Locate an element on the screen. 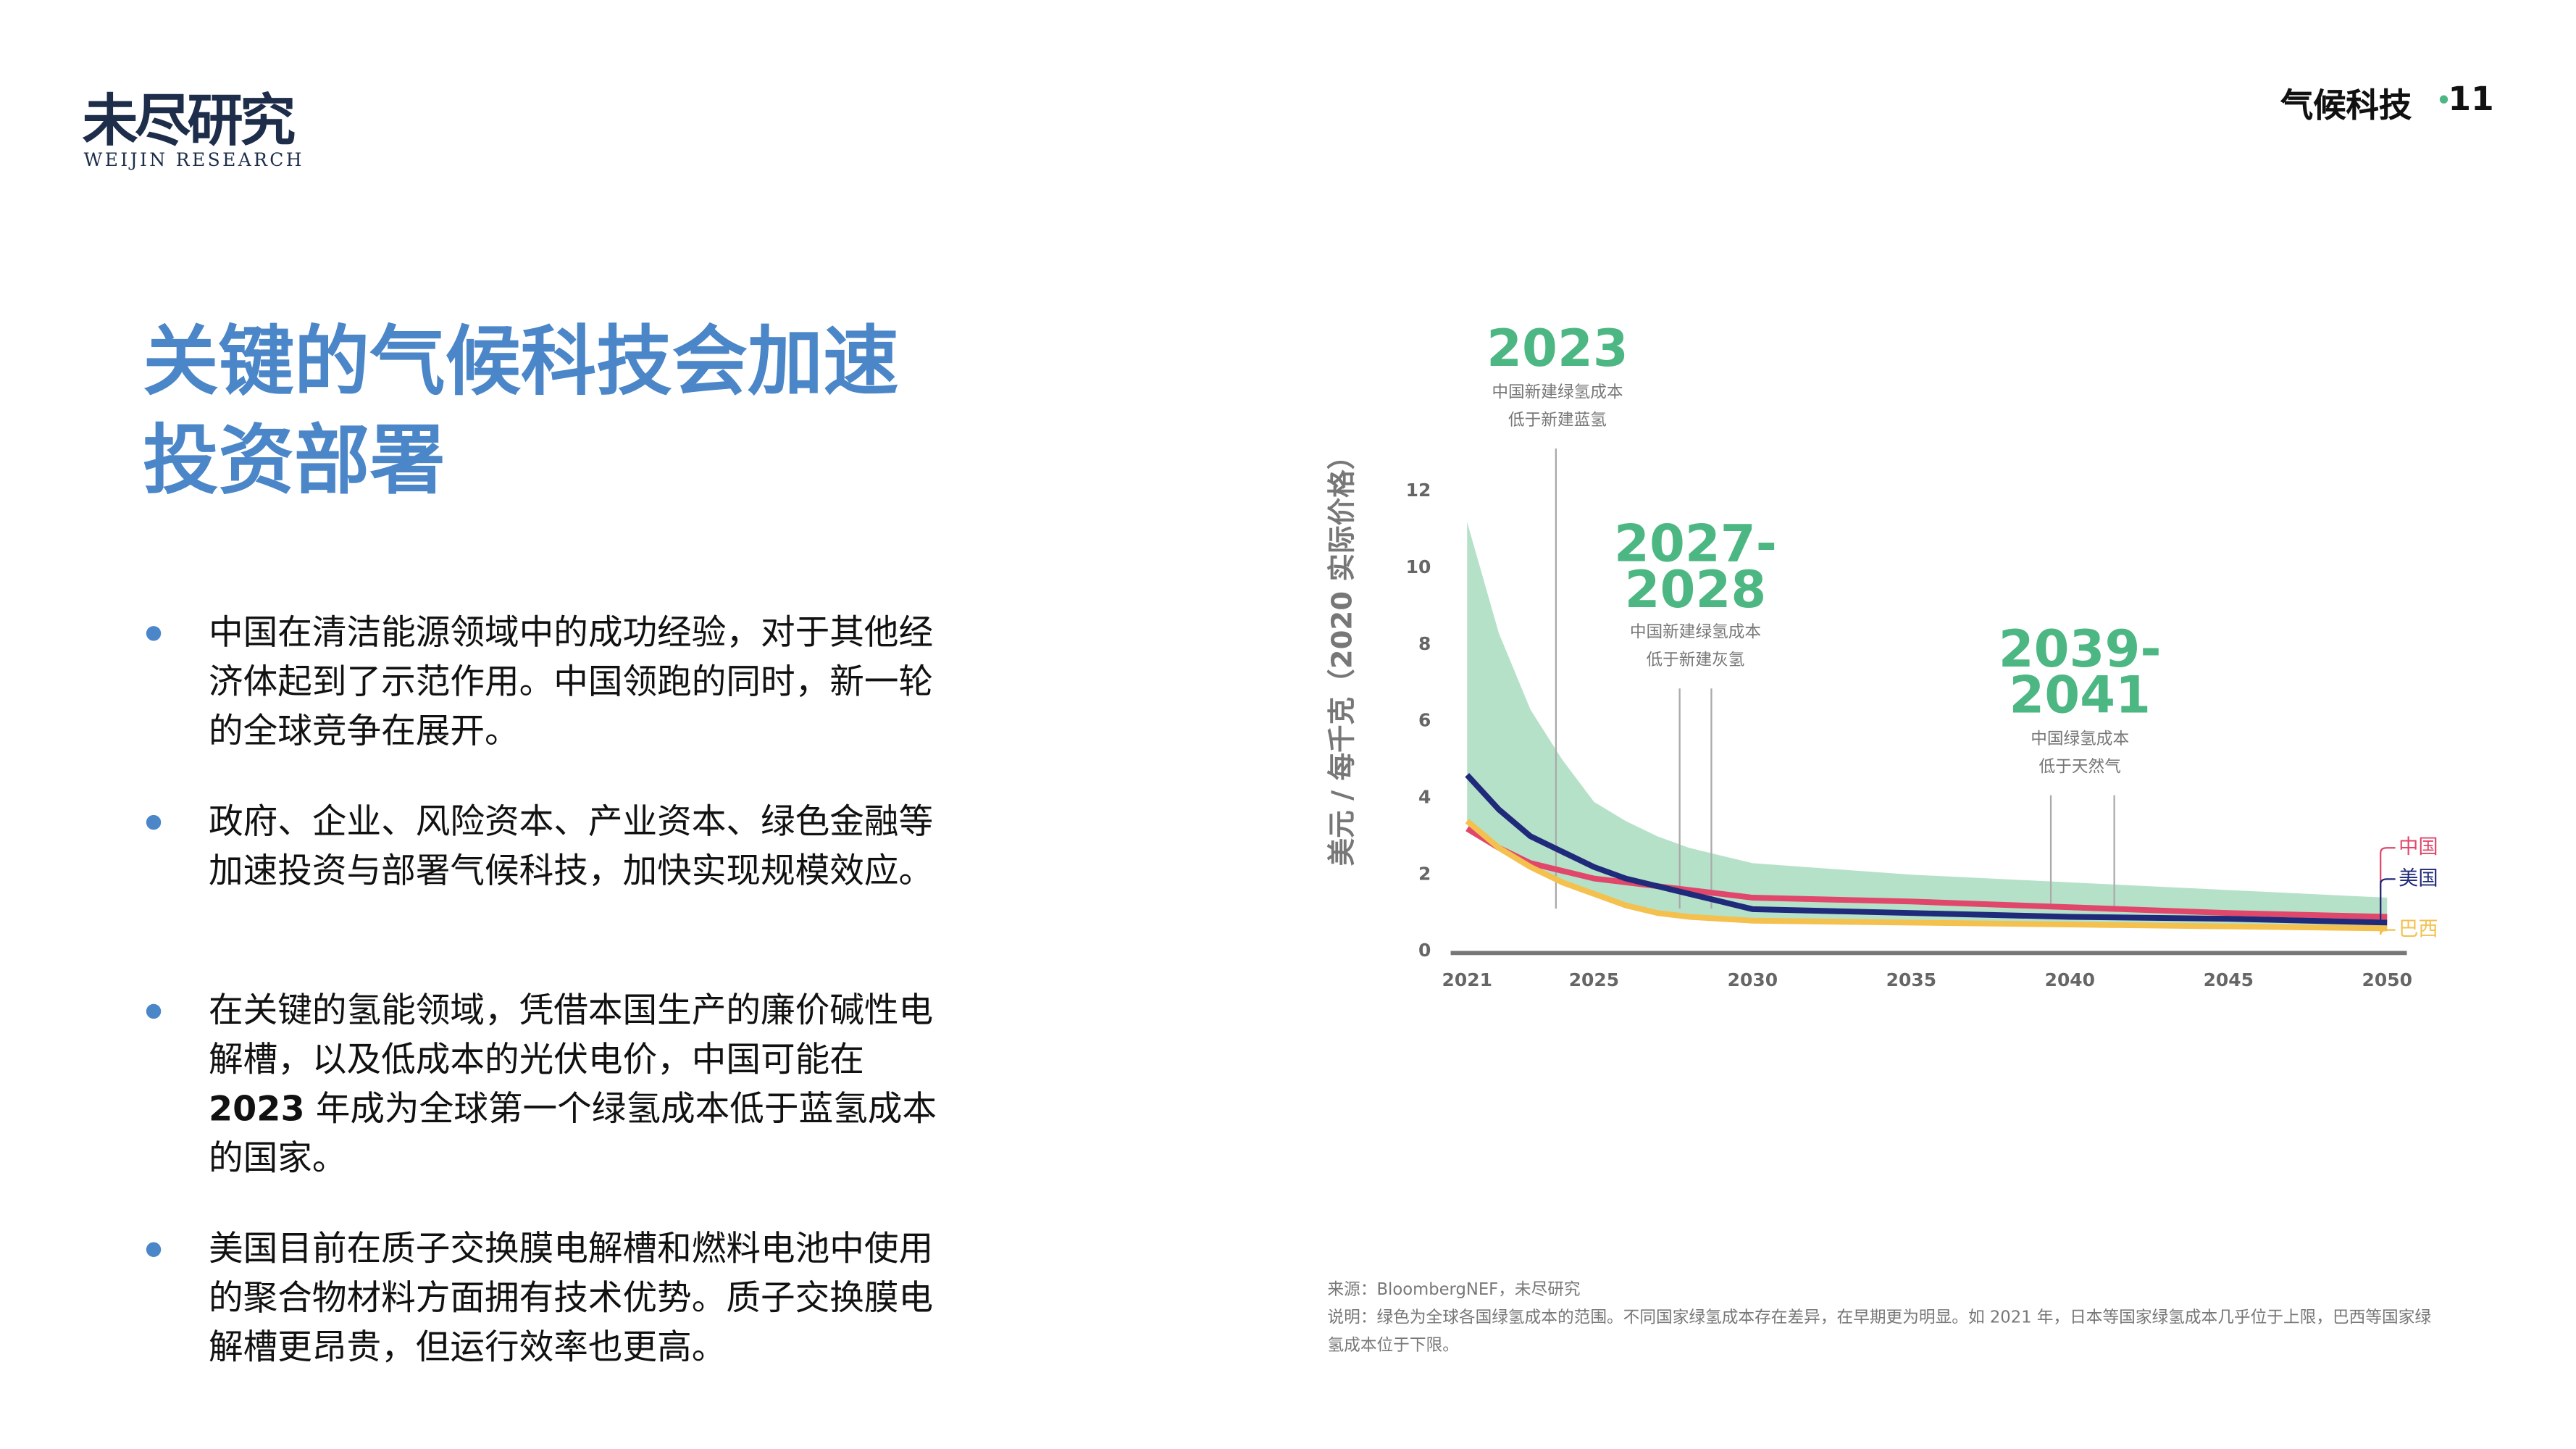 This screenshot has width=2576, height=1449. x-tick-label: 2045 is located at coordinates (2229, 980).